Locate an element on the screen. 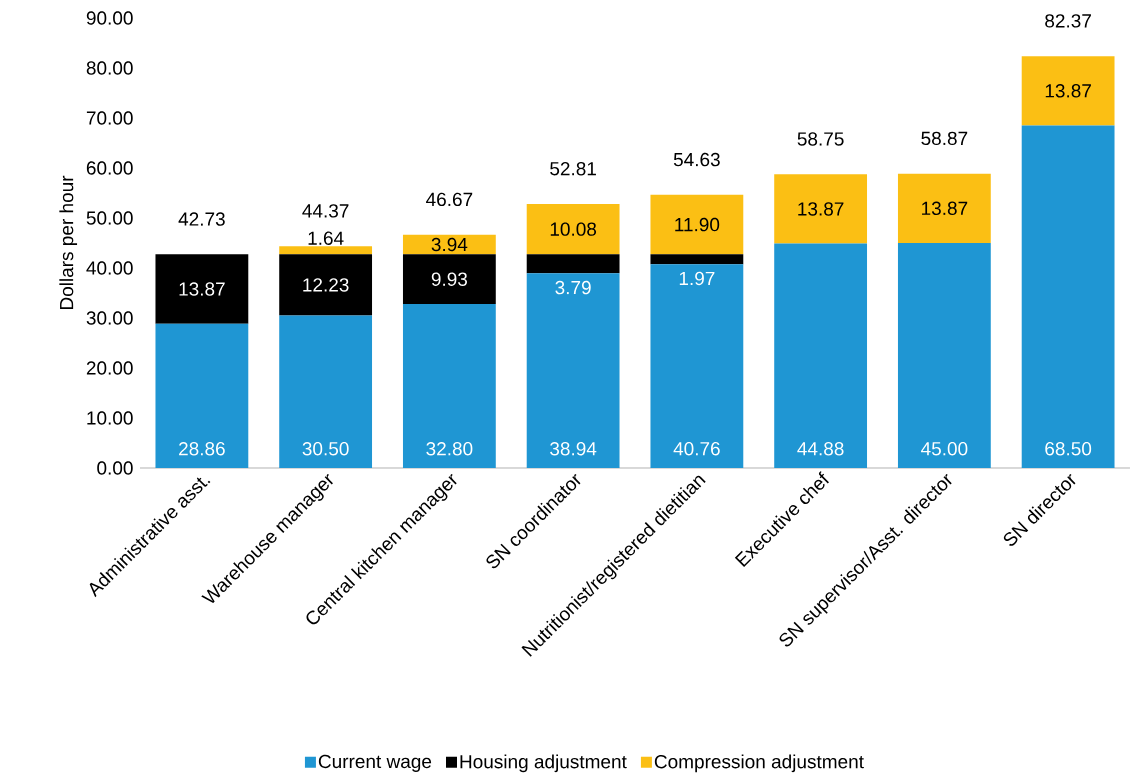 Image resolution: width=1133 pixels, height=779 pixels. data-label: 1.97 is located at coordinates (697, 278).